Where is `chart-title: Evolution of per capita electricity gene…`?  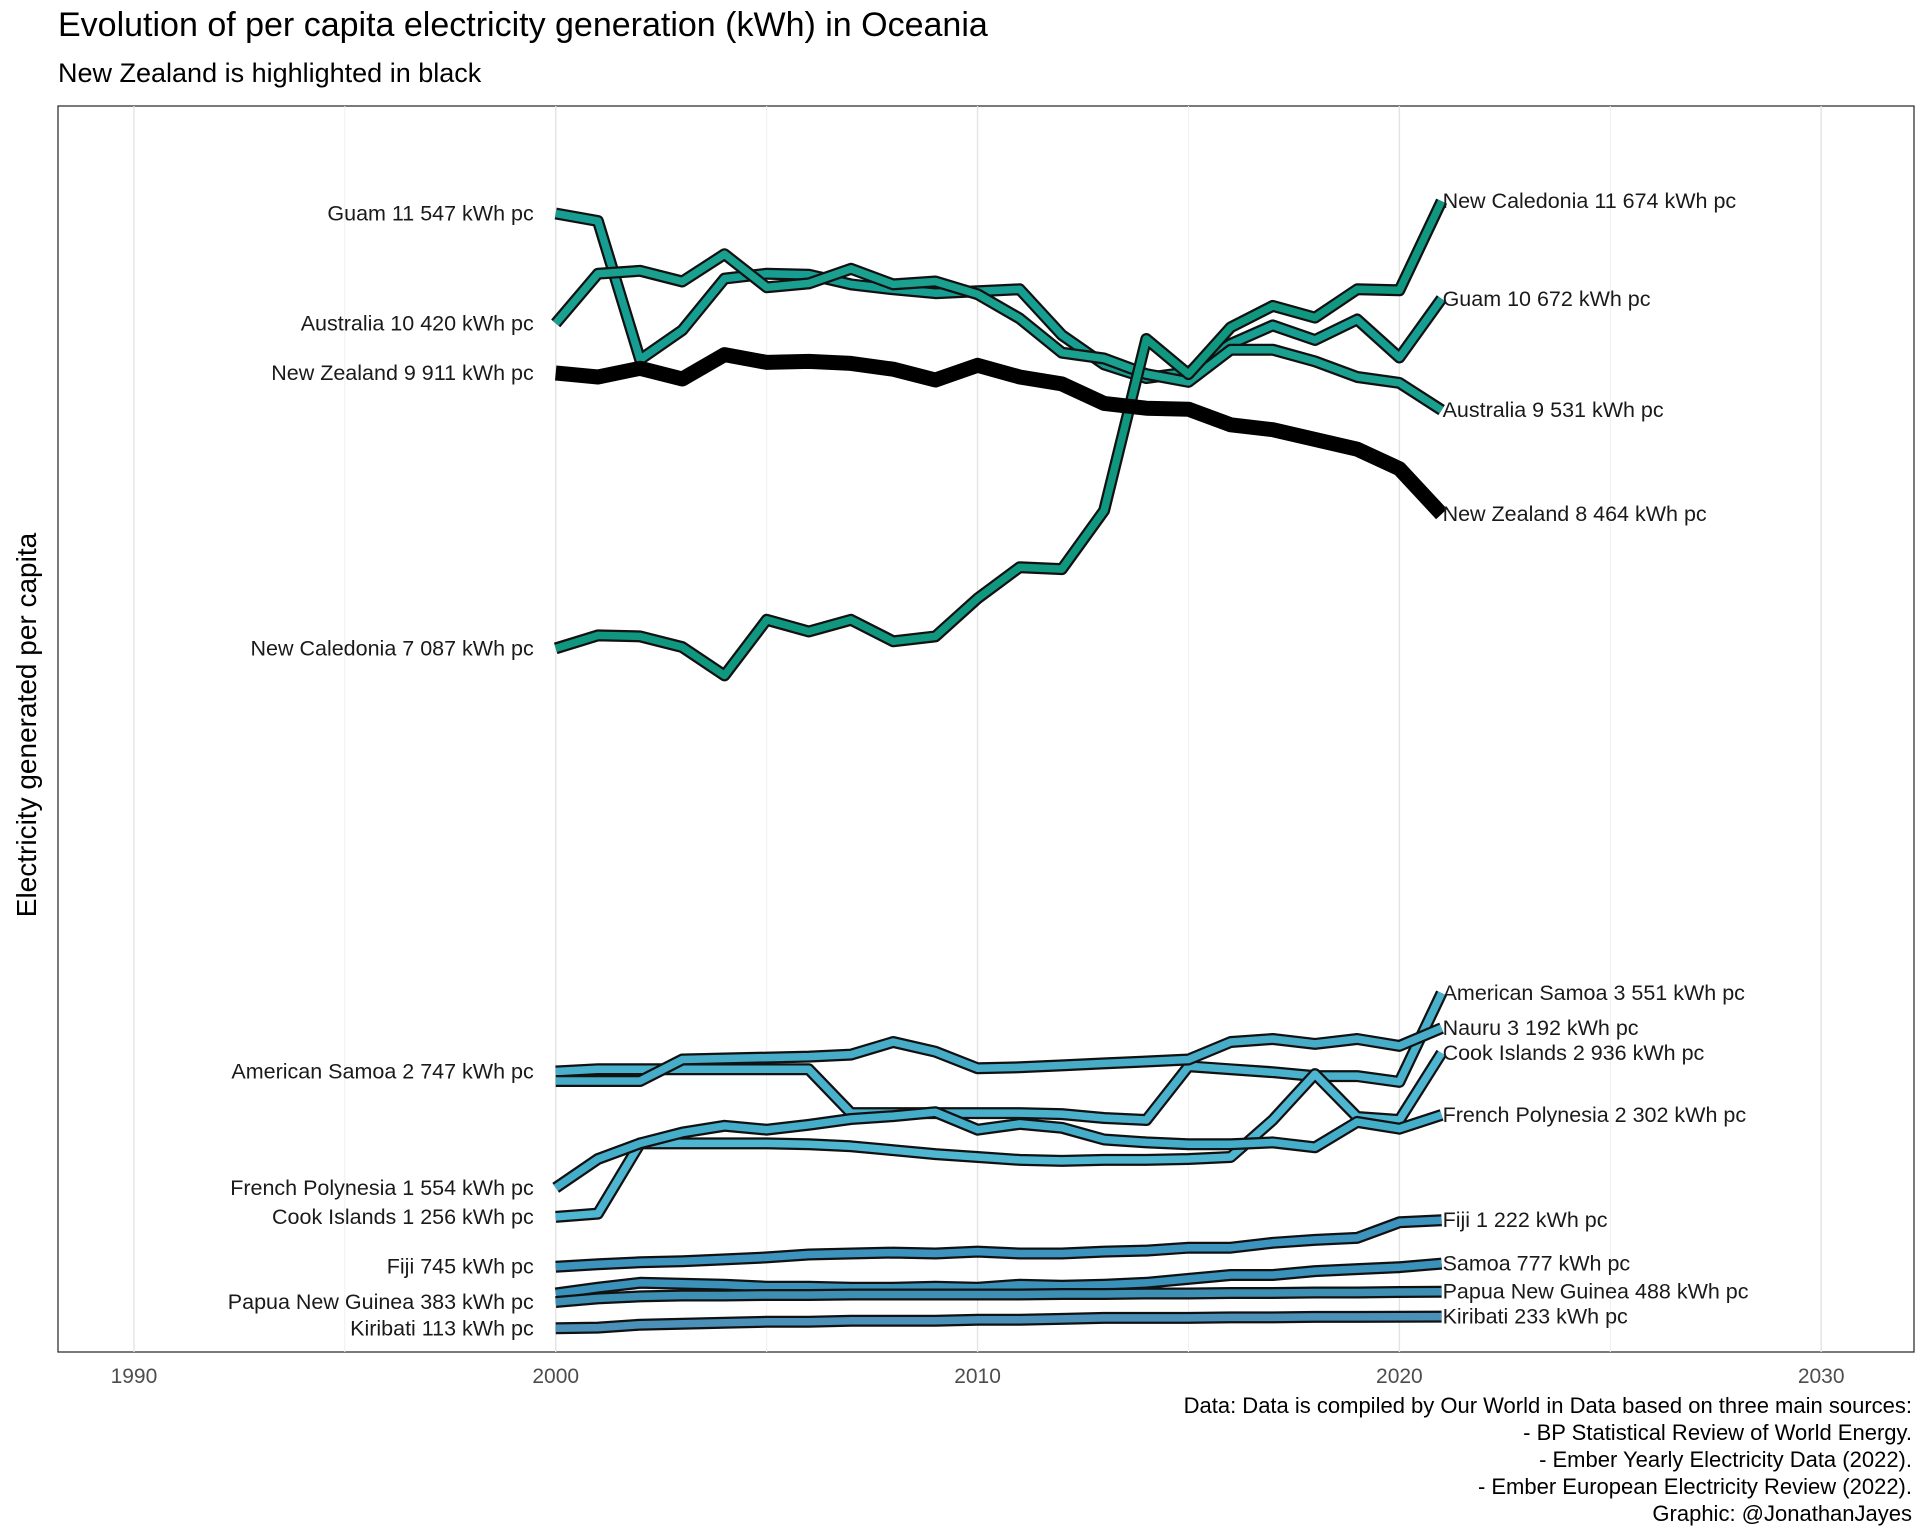
chart-title: Evolution of per capita electricity gene… is located at coordinates (523, 25).